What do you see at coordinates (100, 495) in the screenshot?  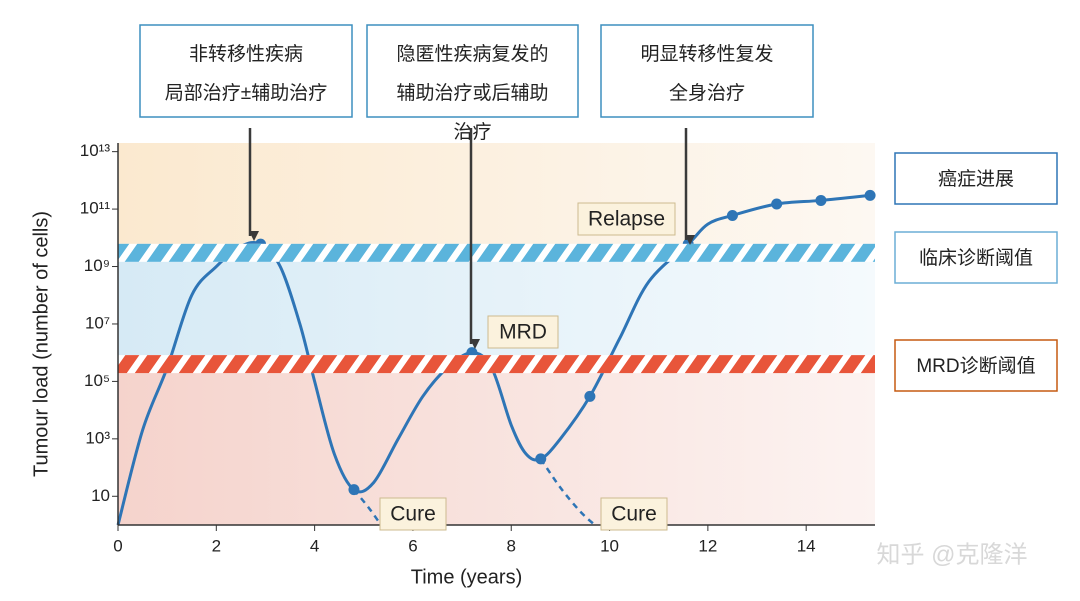 I see `y-tick-label: 10` at bounding box center [100, 495].